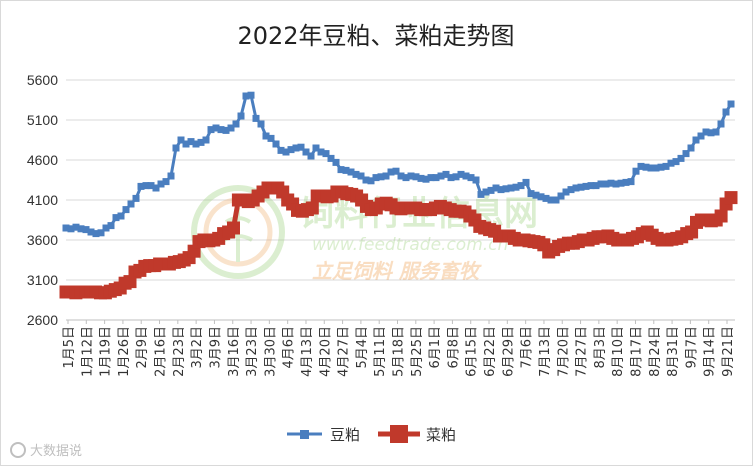 This screenshot has width=753, height=466. What do you see at coordinates (42, 120) in the screenshot?
I see `y-tick-label: 5100` at bounding box center [42, 120].